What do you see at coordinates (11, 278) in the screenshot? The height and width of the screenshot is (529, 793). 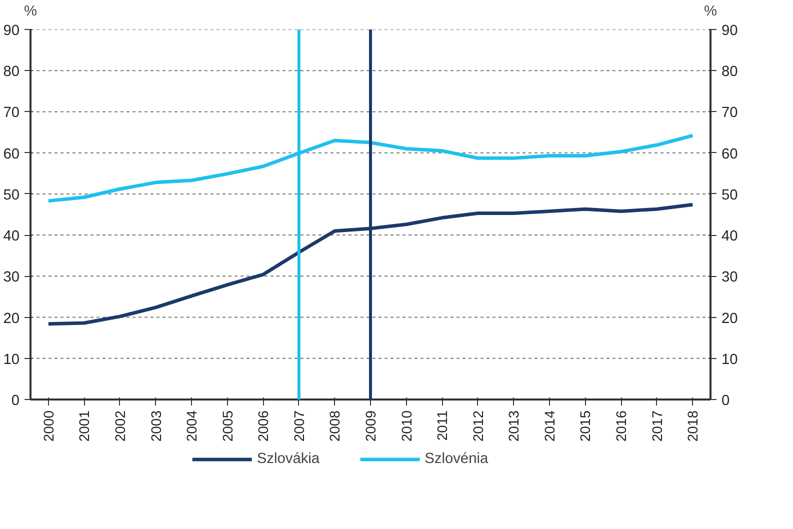 I see `y-tick-label: 30` at bounding box center [11, 278].